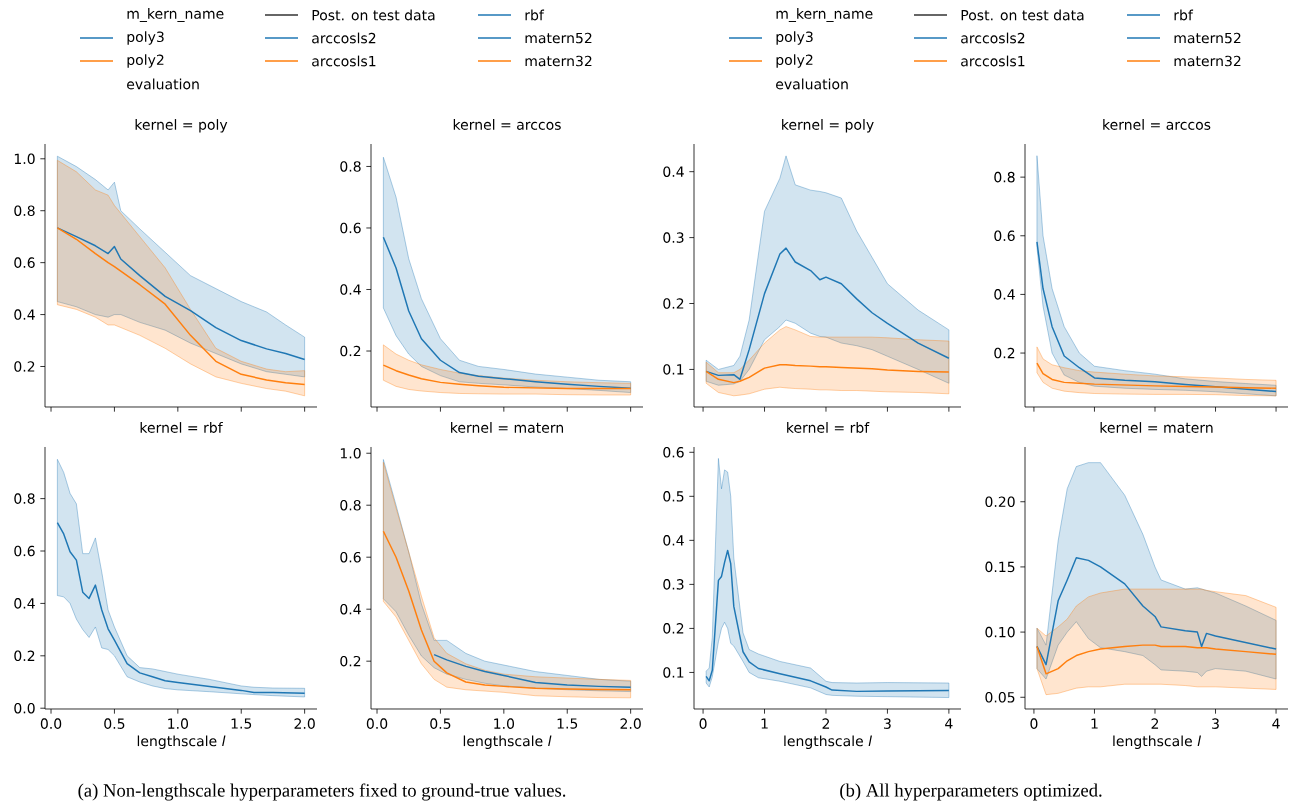 This screenshot has width=1289, height=808. Describe the element at coordinates (1000, 567) in the screenshot. I see `y-tick-label: 0.15` at that location.